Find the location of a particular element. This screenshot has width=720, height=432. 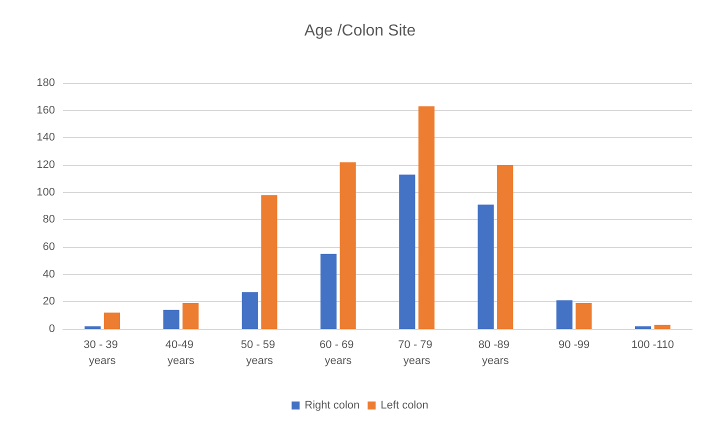

x-tick-label: 70 - 79 years is located at coordinates (417, 353).